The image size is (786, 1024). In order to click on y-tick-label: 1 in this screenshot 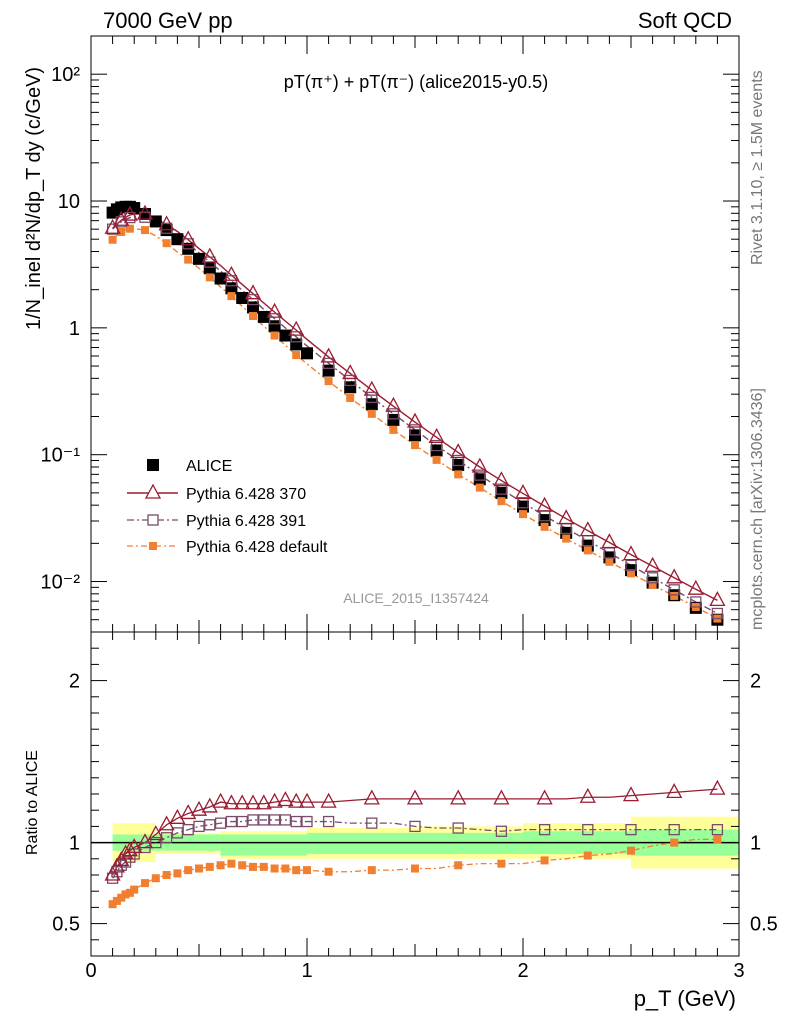, I will do `click(74, 329)`.